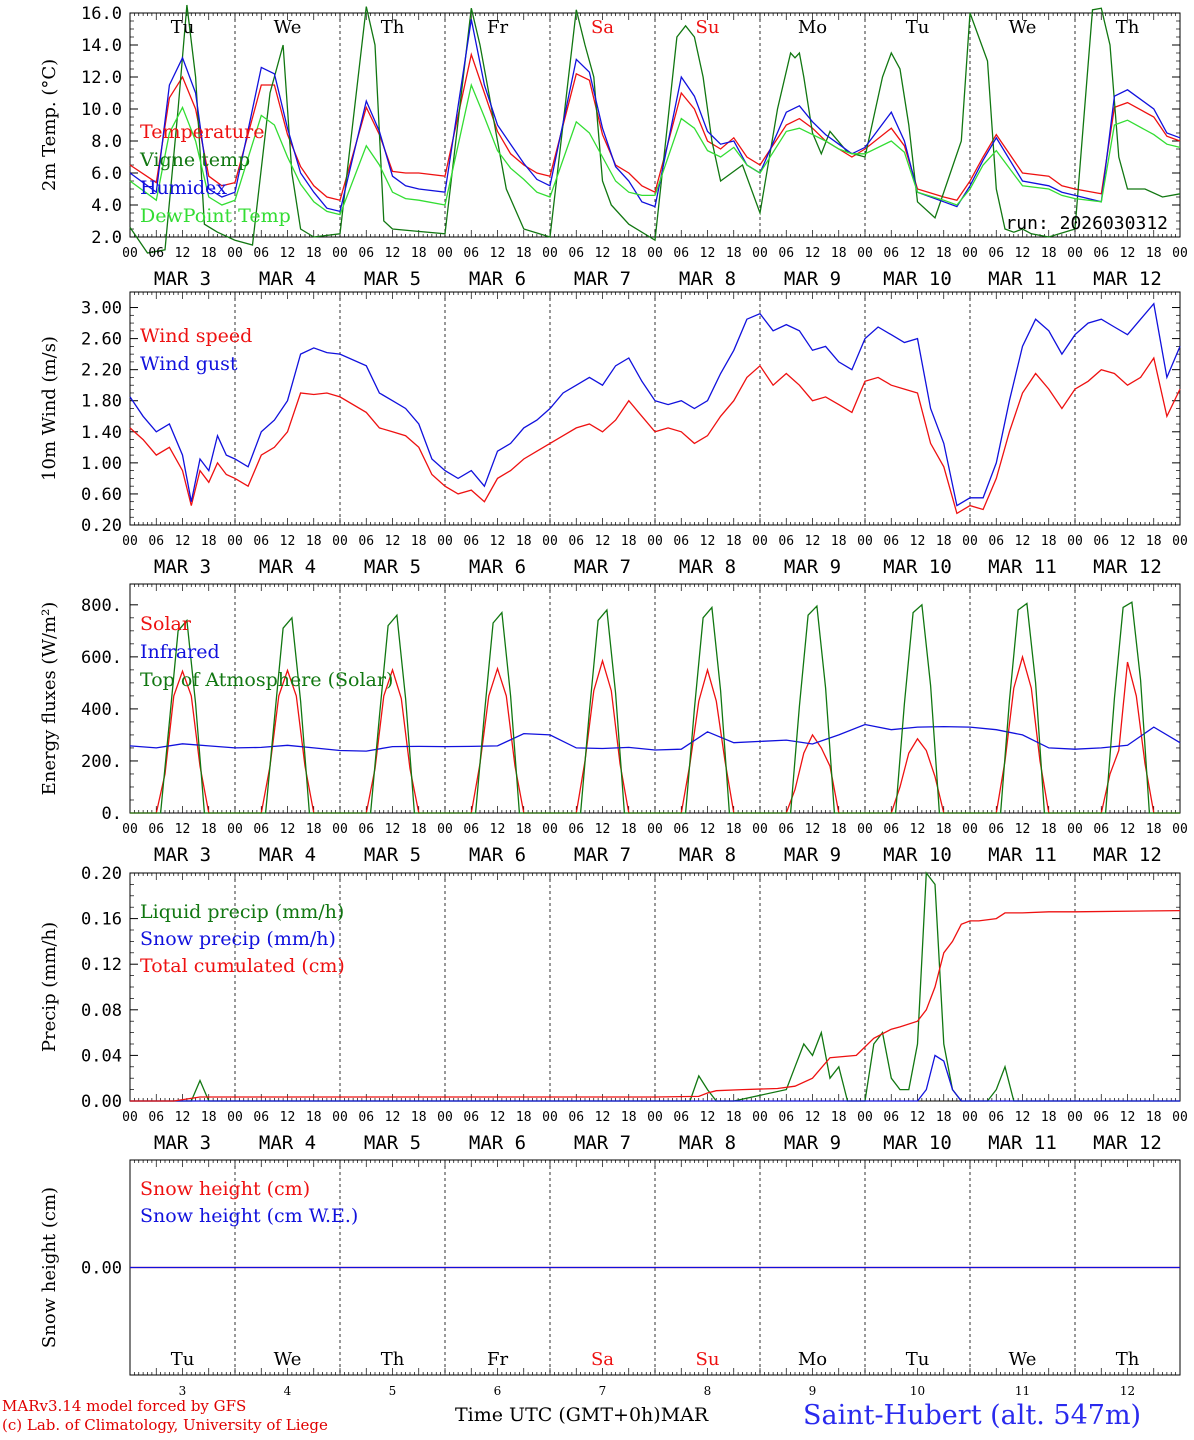  What do you see at coordinates (101, 965) in the screenshot?
I see `y-tick-label: 0.12` at bounding box center [101, 965].